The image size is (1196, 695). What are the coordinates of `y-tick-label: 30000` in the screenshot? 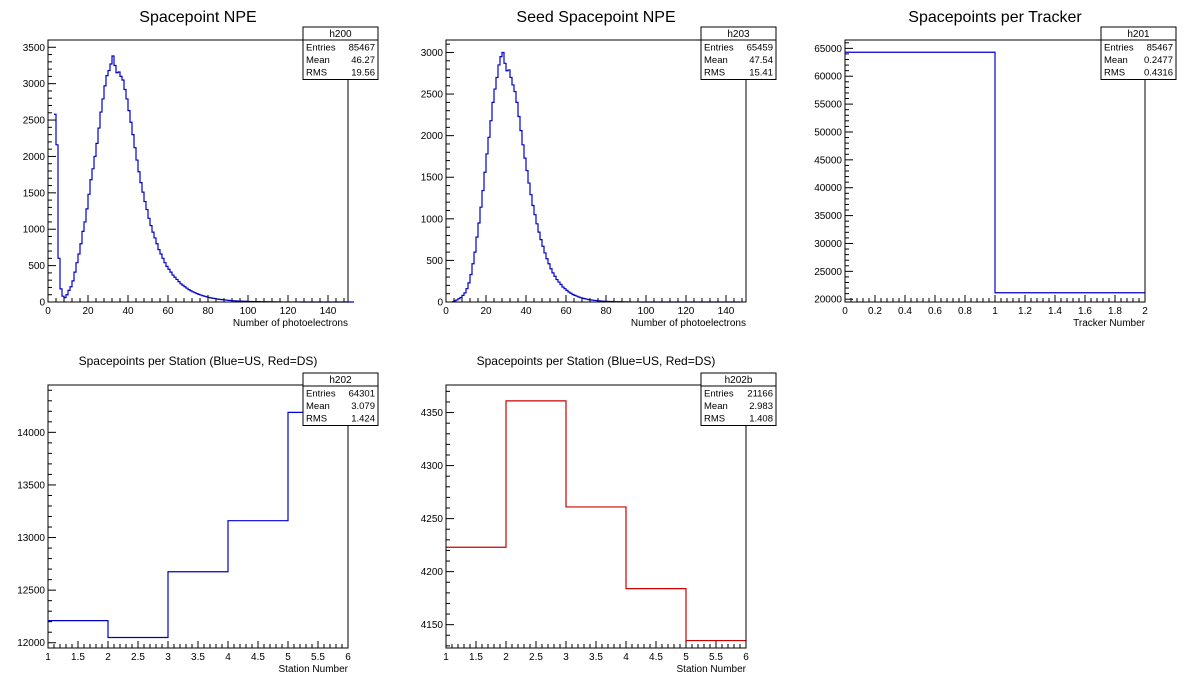 It's located at (828, 244).